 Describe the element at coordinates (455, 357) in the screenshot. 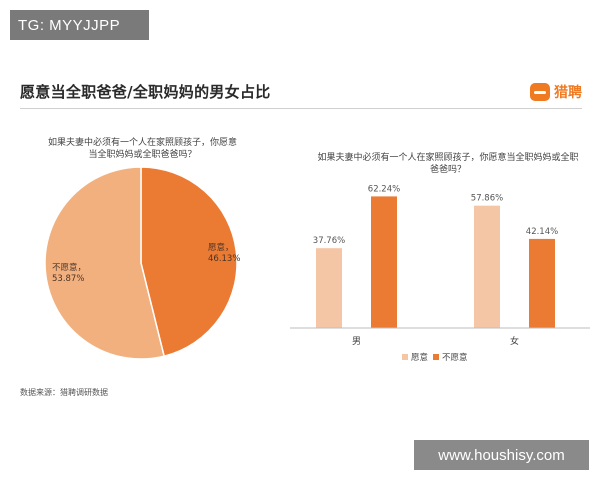

I see `legend-label-unwilling: 不愿意` at that location.